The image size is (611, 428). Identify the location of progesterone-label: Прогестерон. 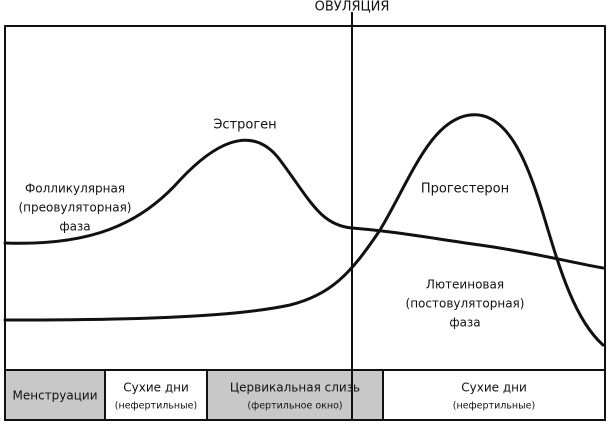
(465, 189).